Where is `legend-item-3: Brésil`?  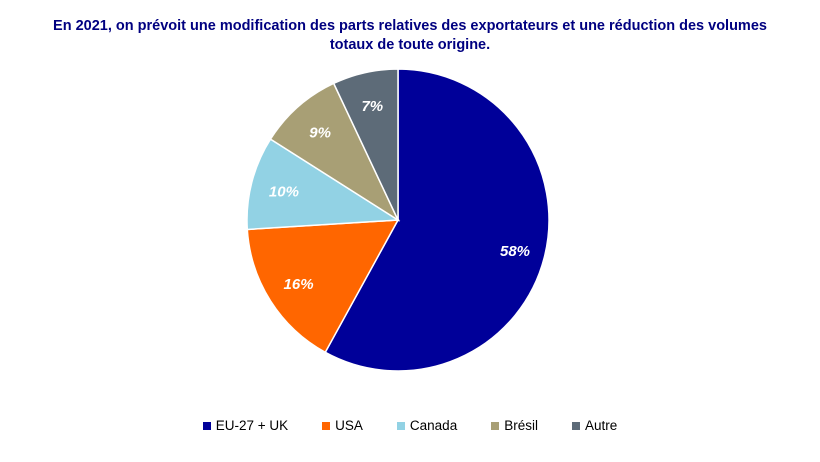
legend-item-3: Brésil is located at coordinates (514, 425).